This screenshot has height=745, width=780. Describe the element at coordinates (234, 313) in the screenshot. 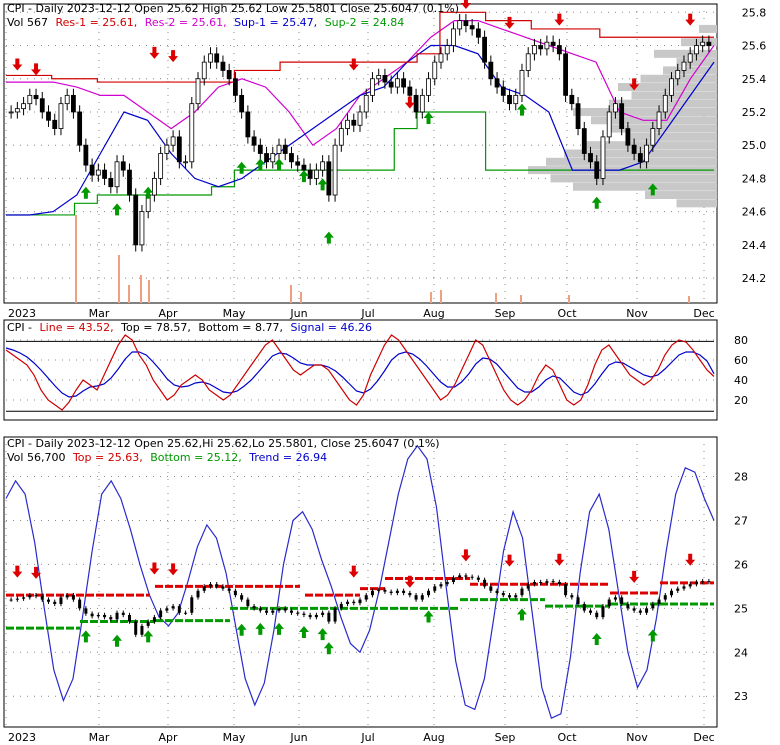

I see `price-x-tick-label: May` at that location.